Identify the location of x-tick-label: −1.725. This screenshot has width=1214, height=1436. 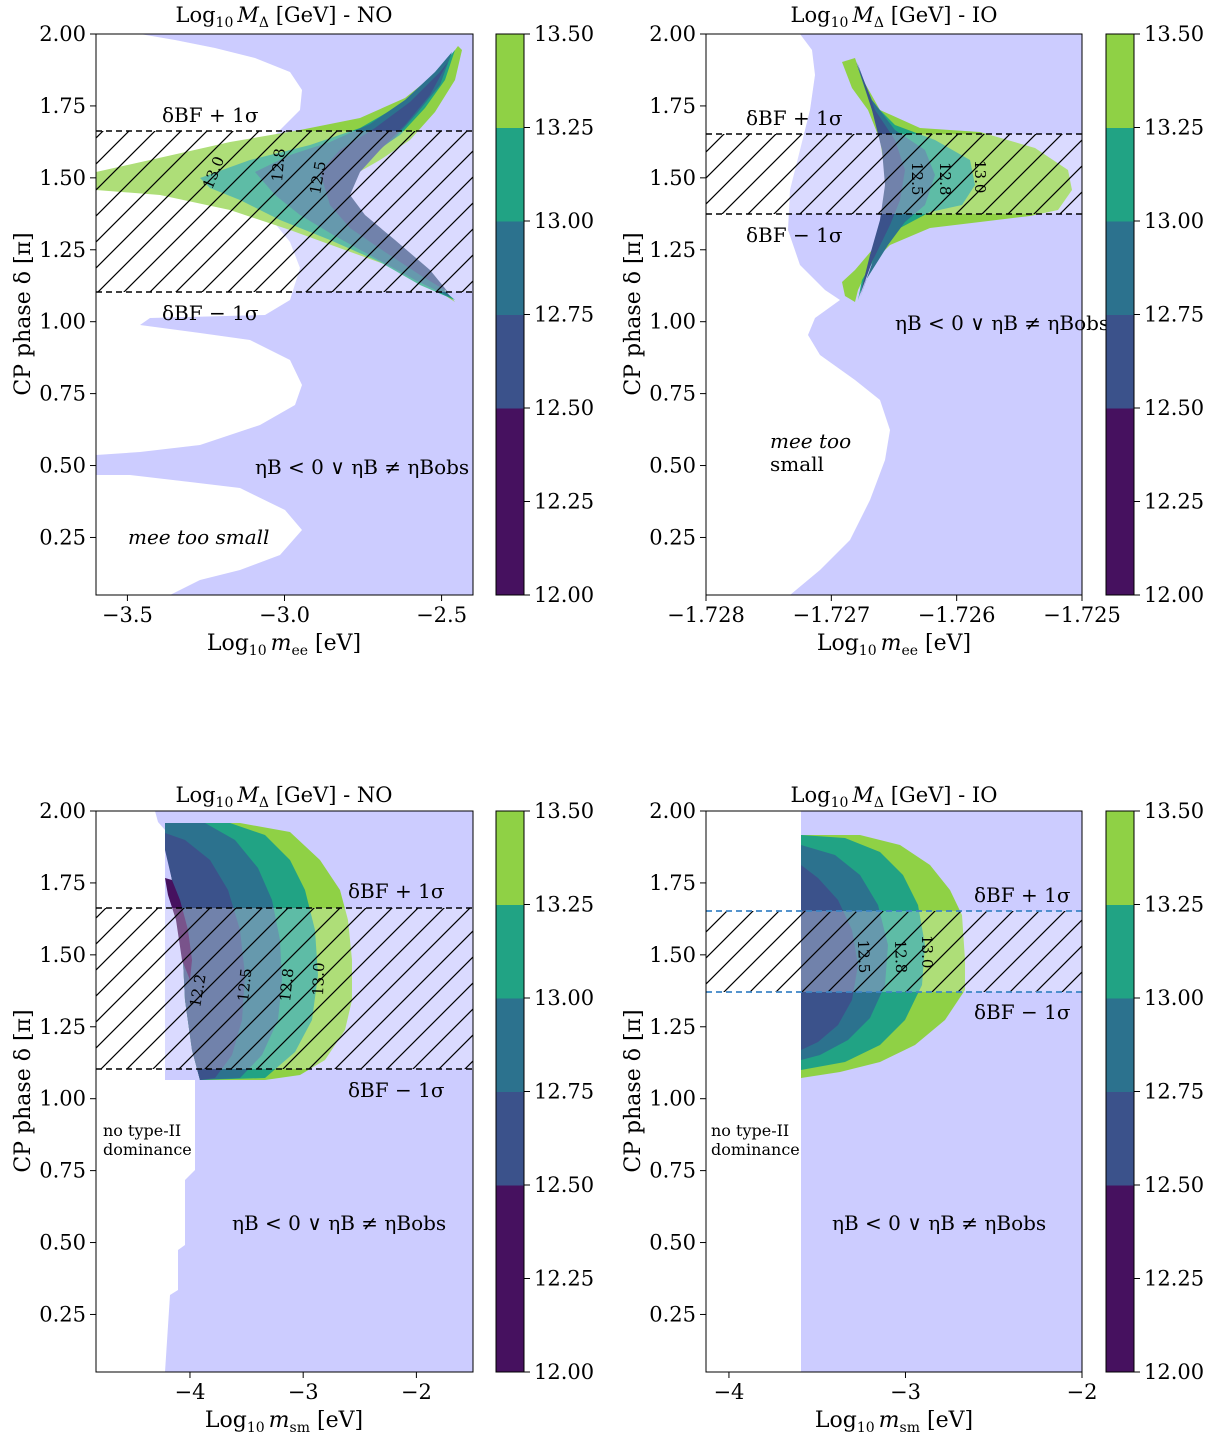
(1082, 615).